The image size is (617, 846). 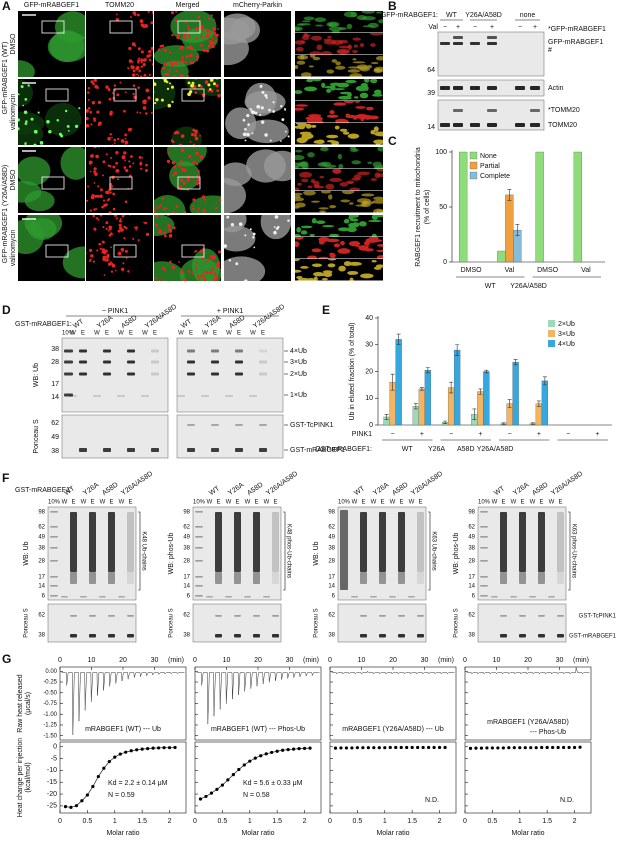 I want to click on x-tick-label: 0.5, so click(x=88, y=821).